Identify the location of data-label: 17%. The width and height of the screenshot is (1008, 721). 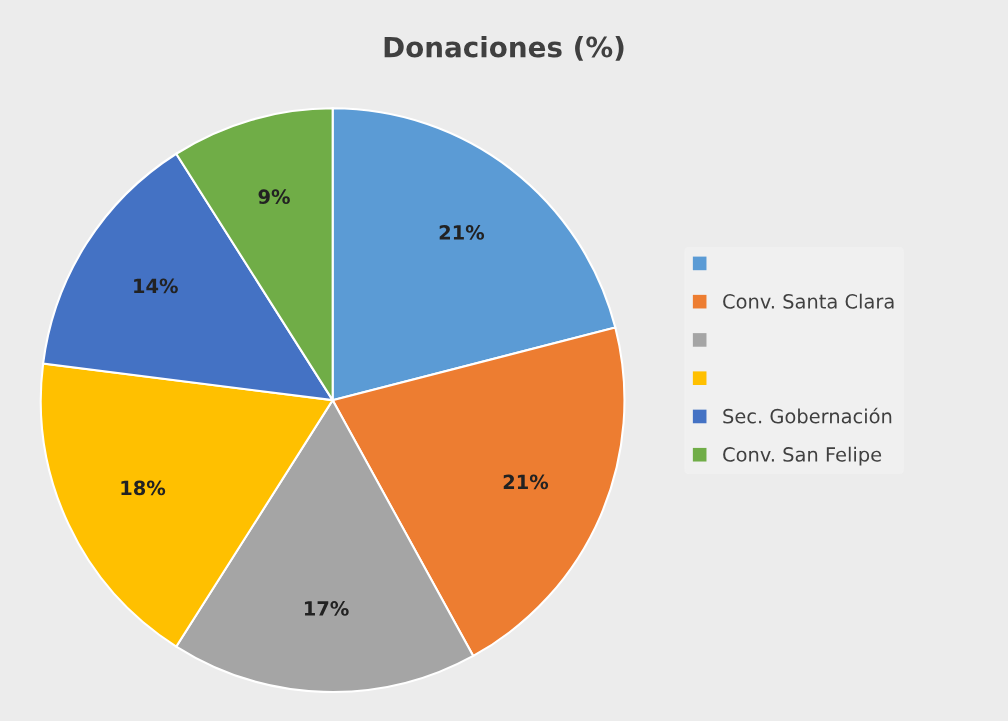
(326, 608).